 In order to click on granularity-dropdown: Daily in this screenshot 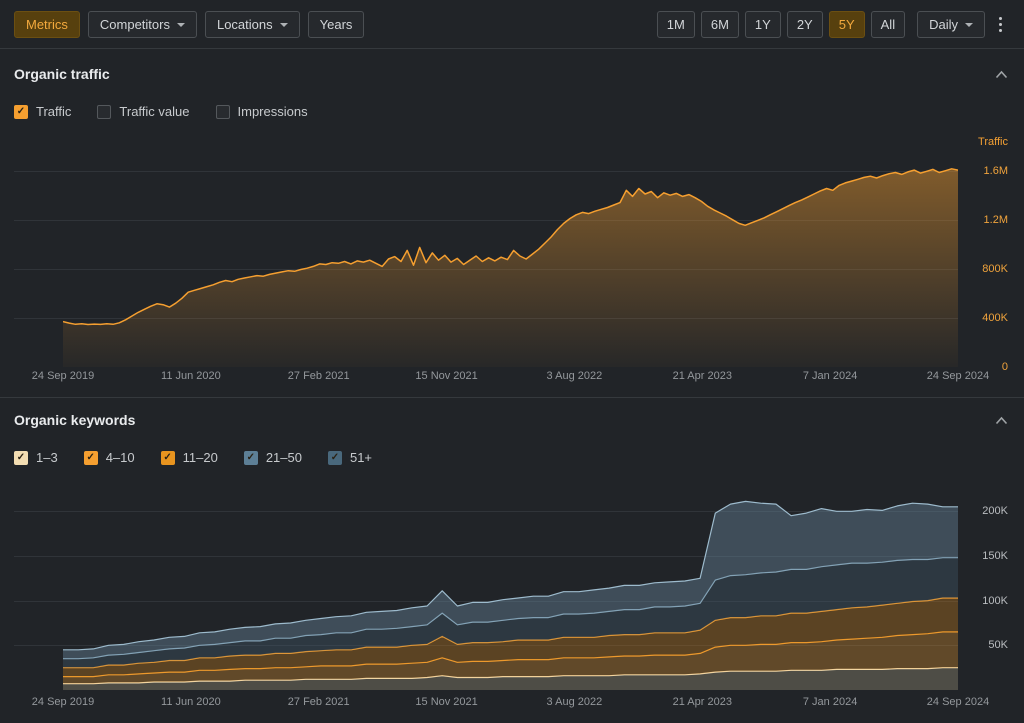, I will do `click(951, 24)`.